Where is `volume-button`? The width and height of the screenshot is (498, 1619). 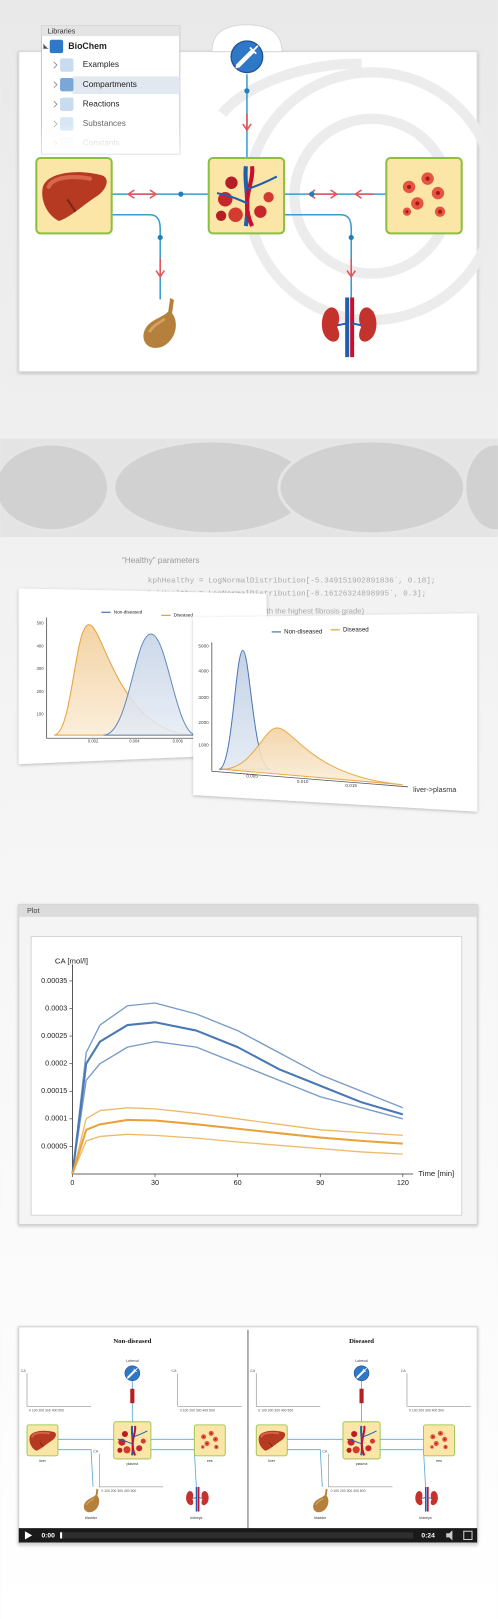 volume-button is located at coordinates (449, 1535).